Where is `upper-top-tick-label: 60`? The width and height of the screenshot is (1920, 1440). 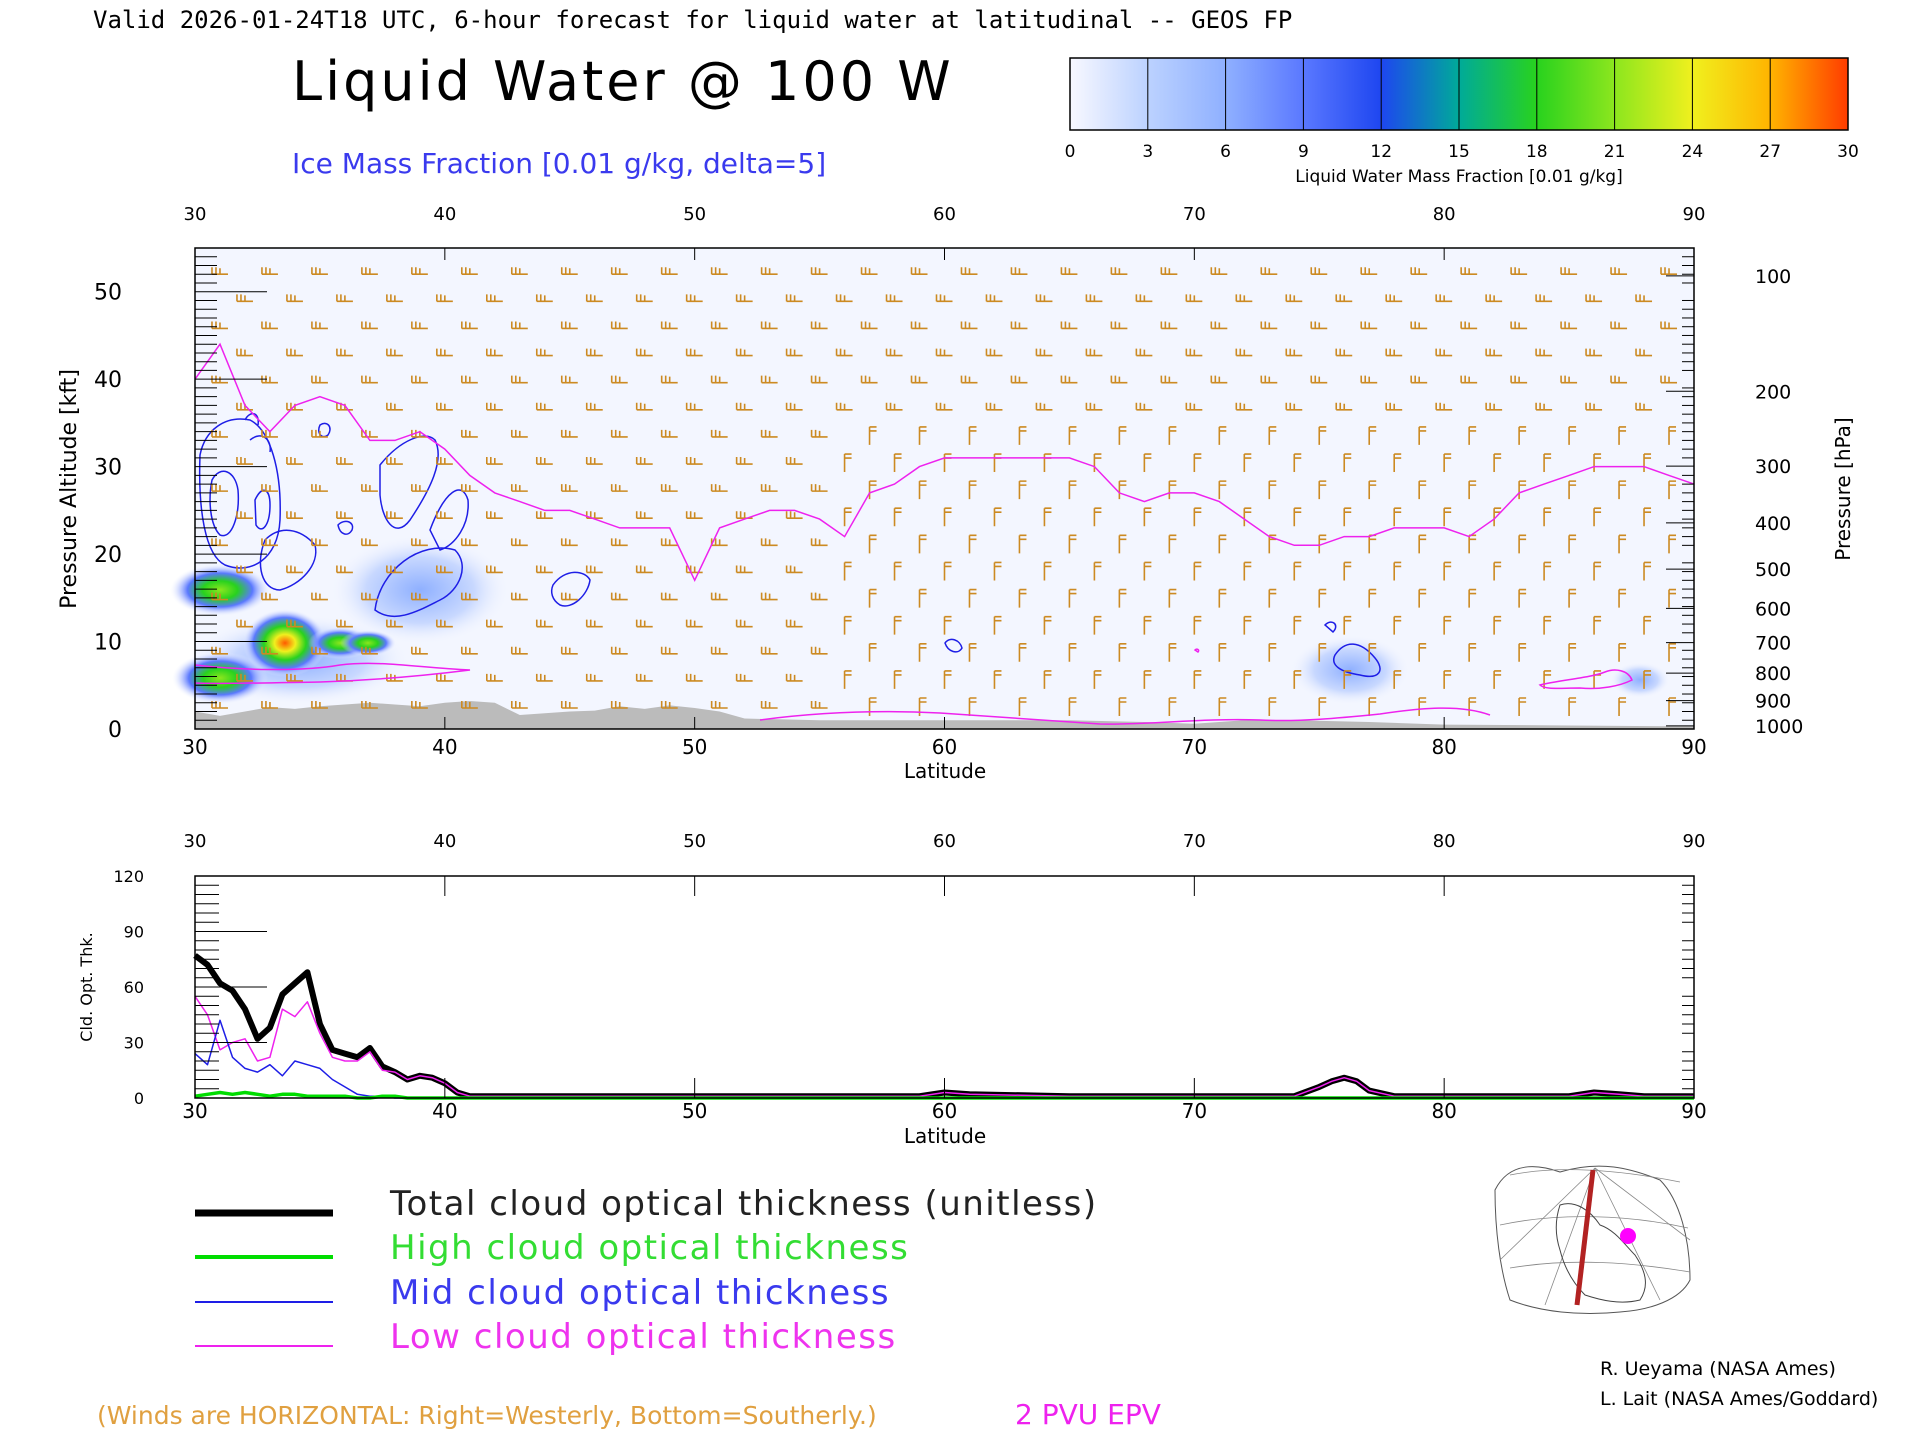 upper-top-tick-label: 60 is located at coordinates (944, 214).